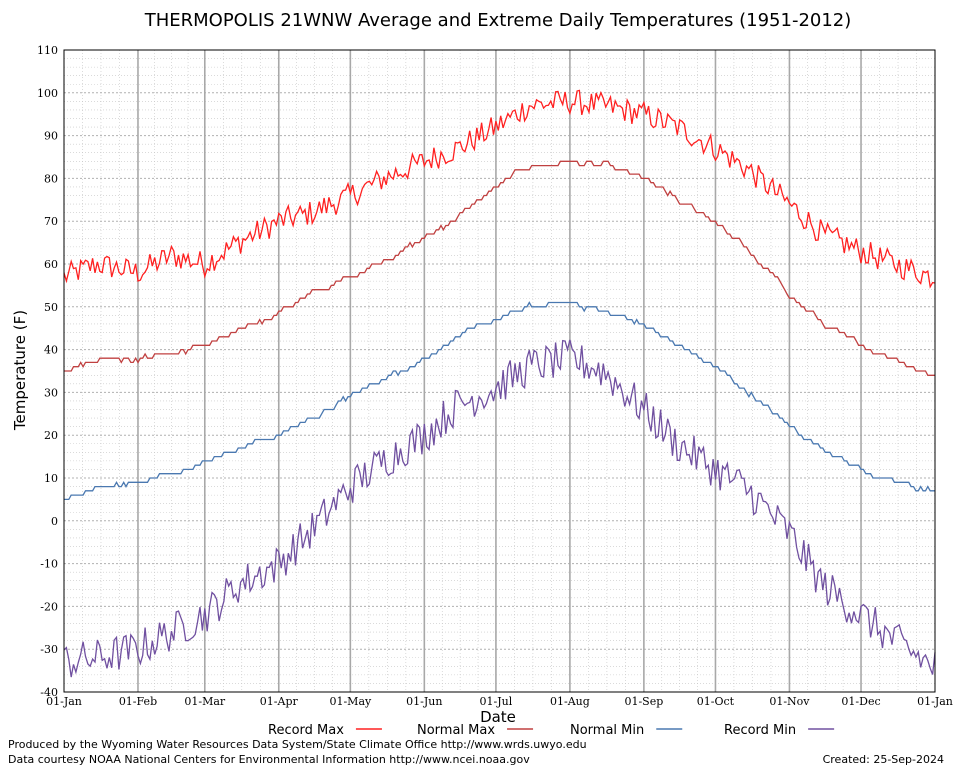 The width and height of the screenshot is (954, 768). Describe the element at coordinates (49, 606) in the screenshot. I see `y-tick-label: -20` at that location.